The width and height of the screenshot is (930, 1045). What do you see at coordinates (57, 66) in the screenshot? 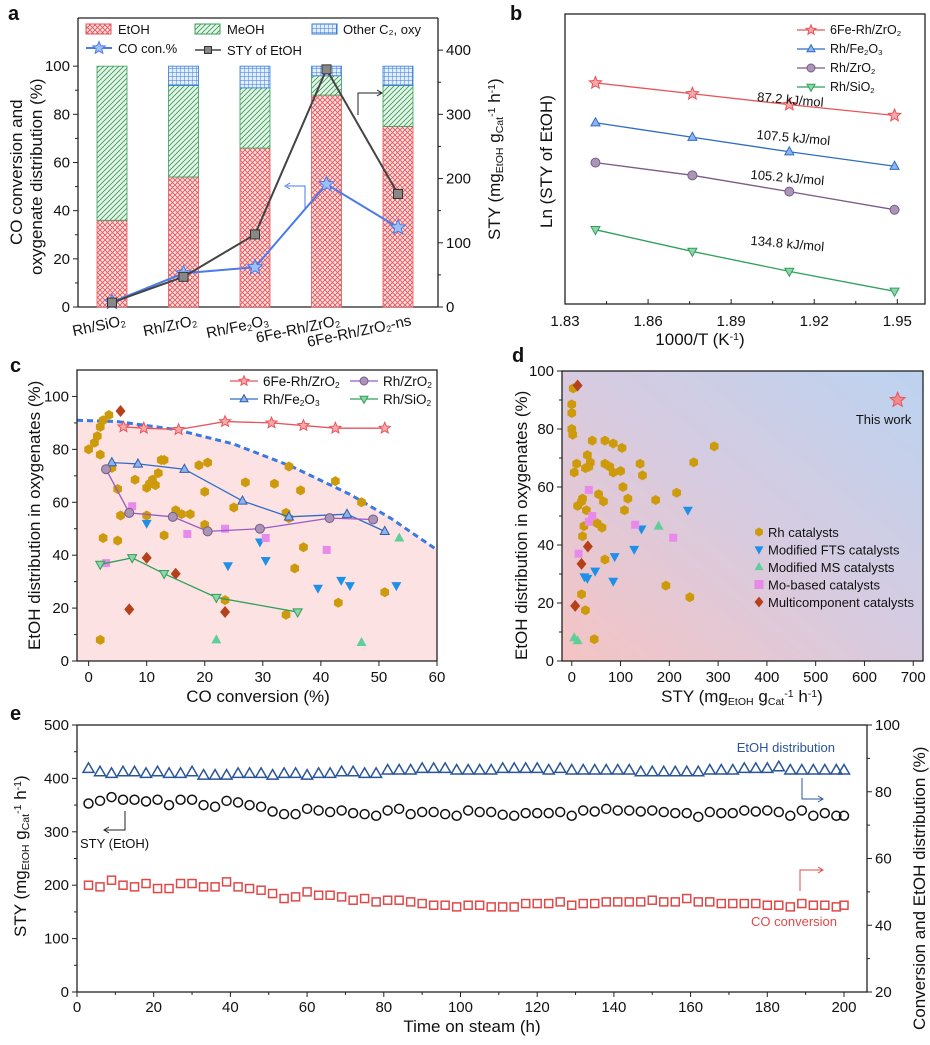
I see `y-tick-label-left: 100` at bounding box center [57, 66].